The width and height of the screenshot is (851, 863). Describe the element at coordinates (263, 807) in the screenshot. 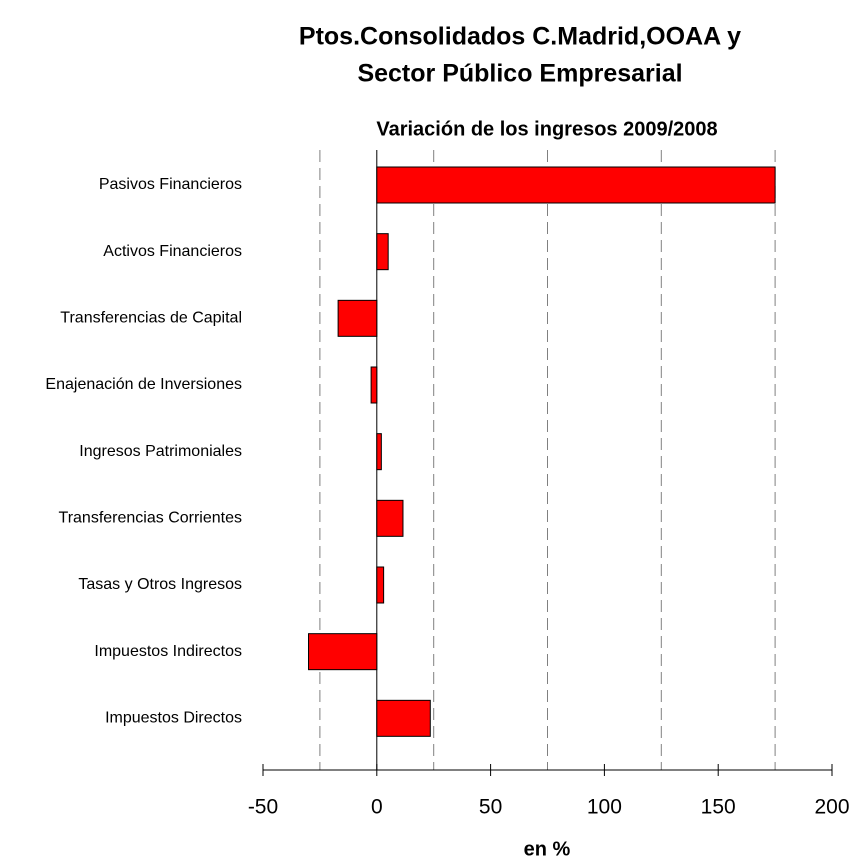

I see `x-tick-label: -50` at that location.